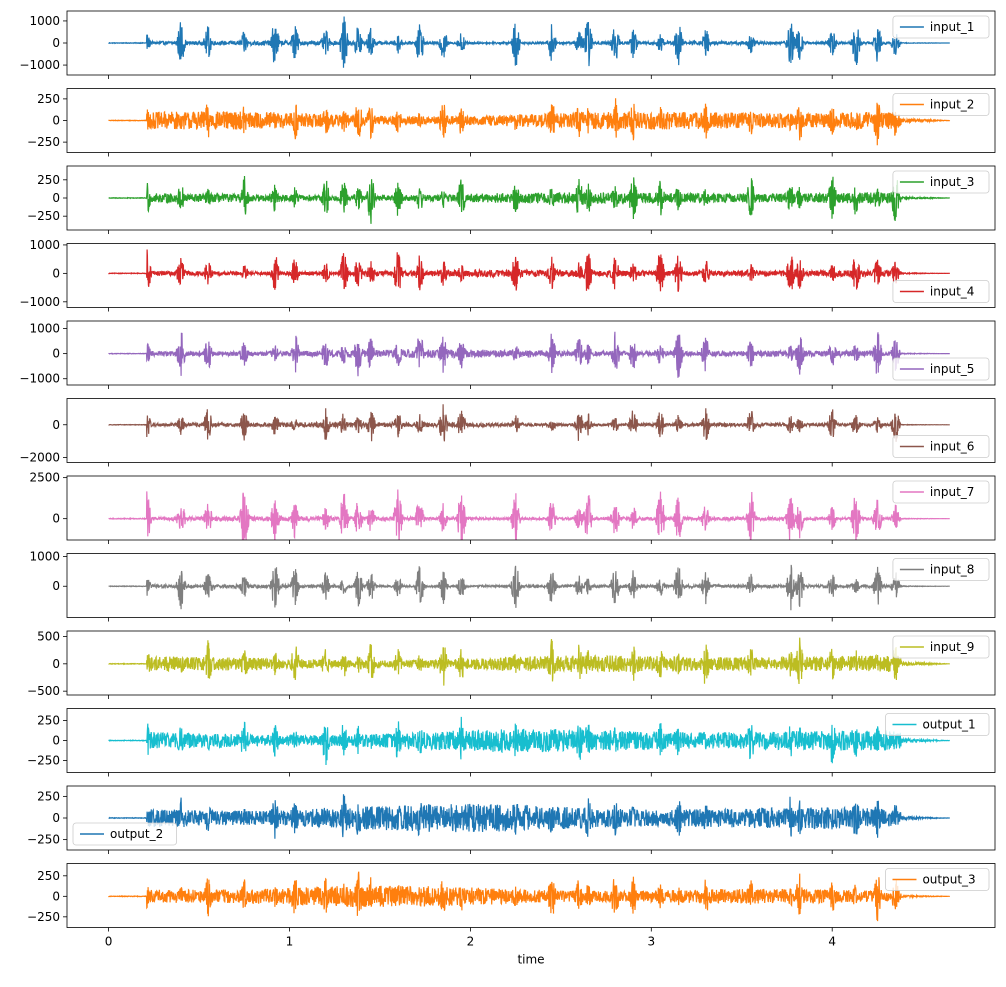 This screenshot has width=1006, height=987. What do you see at coordinates (952, 369) in the screenshot?
I see `legend-label: input_5` at bounding box center [952, 369].